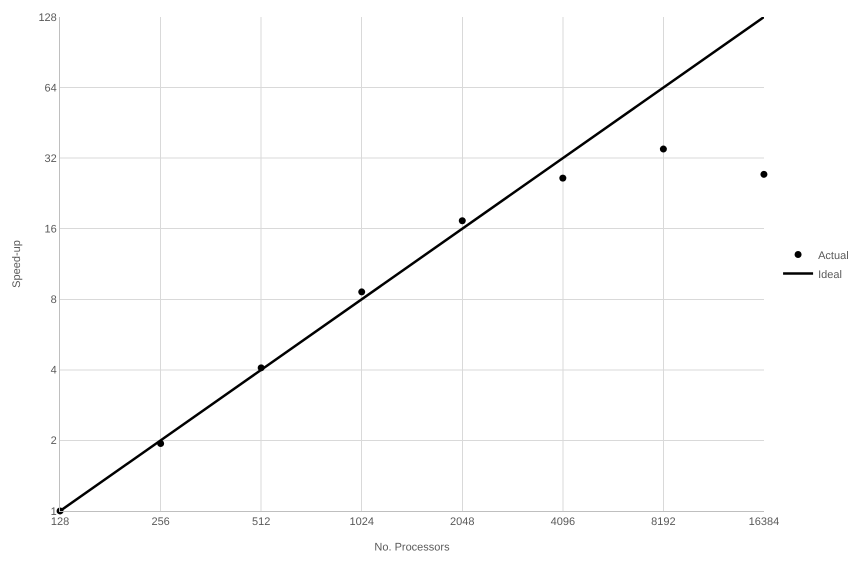  I want to click on x-tick-label: 1024, so click(361, 522).